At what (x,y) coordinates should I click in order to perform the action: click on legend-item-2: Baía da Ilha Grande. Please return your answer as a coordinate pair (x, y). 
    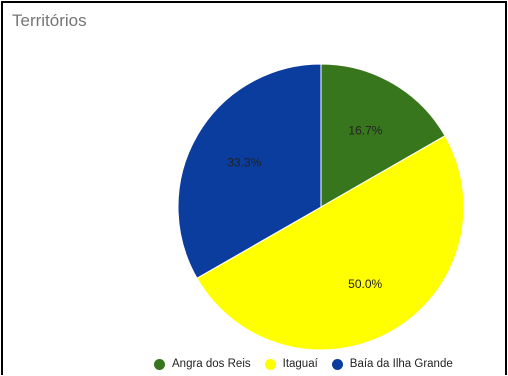
    Looking at the image, I should click on (392, 364).